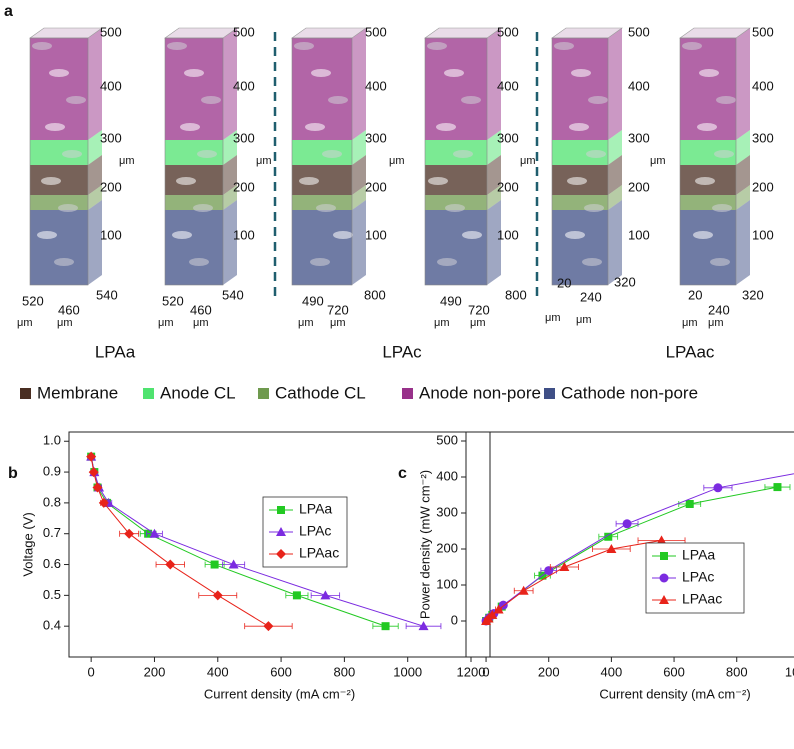  What do you see at coordinates (485, 671) in the screenshot?
I see `x-tick-label: 0` at bounding box center [485, 671].